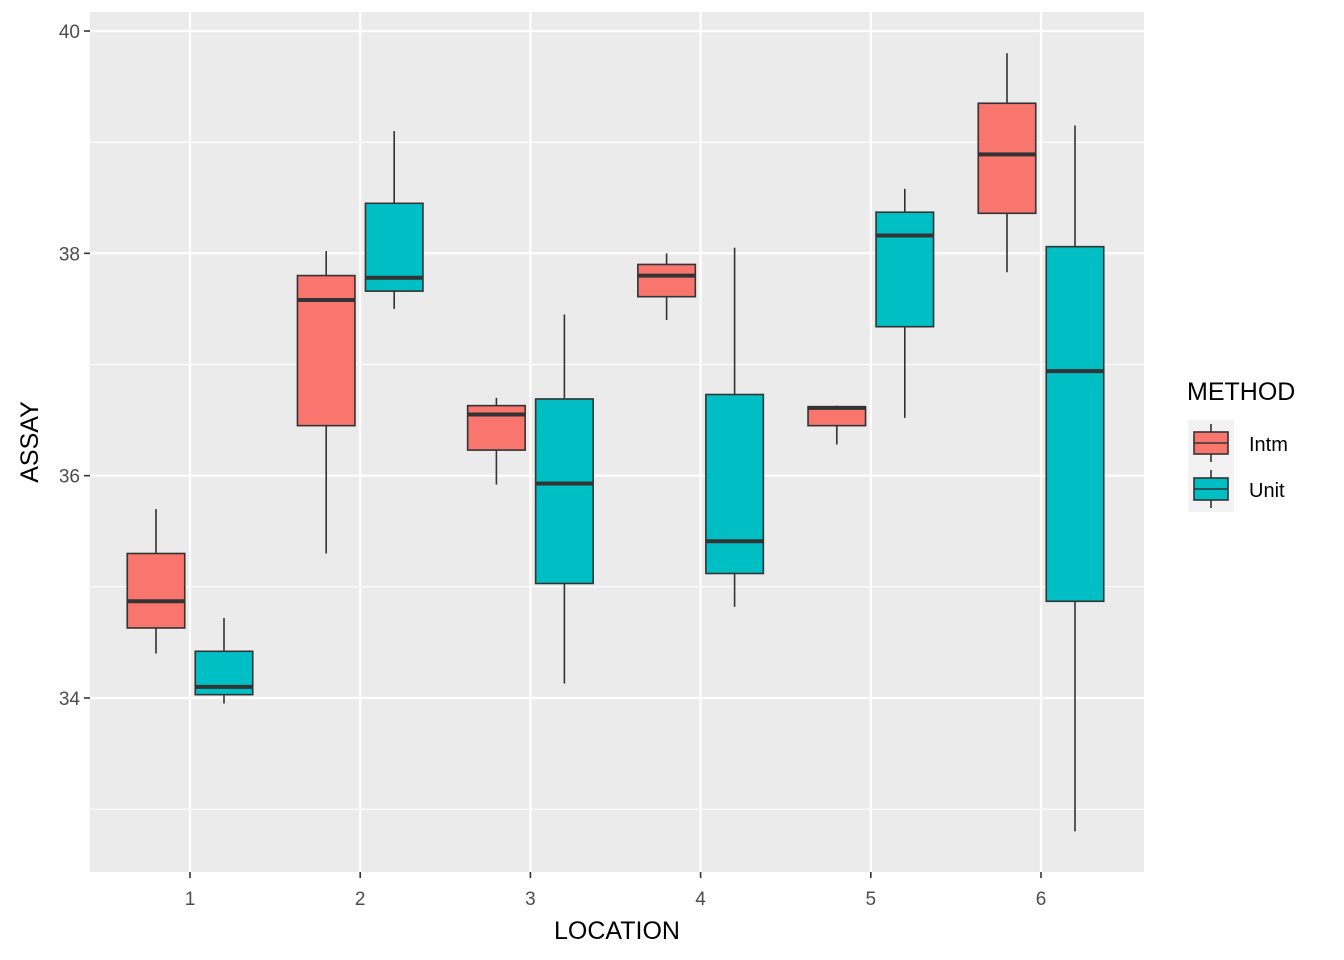  I want to click on x-tick-label: 1, so click(190, 899).